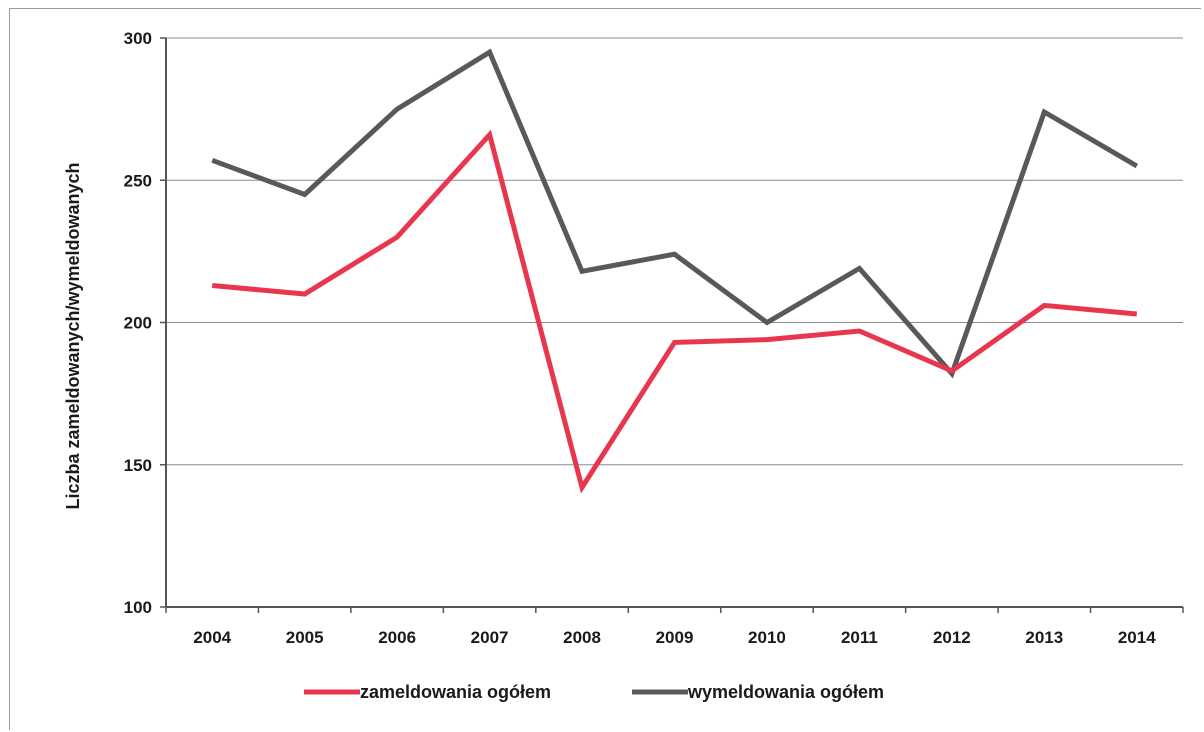 Image resolution: width=1204 pixels, height=732 pixels. Describe the element at coordinates (73, 335) in the screenshot. I see `y-axis-title: Liczba zameldowanych/wymeldowanych` at that location.